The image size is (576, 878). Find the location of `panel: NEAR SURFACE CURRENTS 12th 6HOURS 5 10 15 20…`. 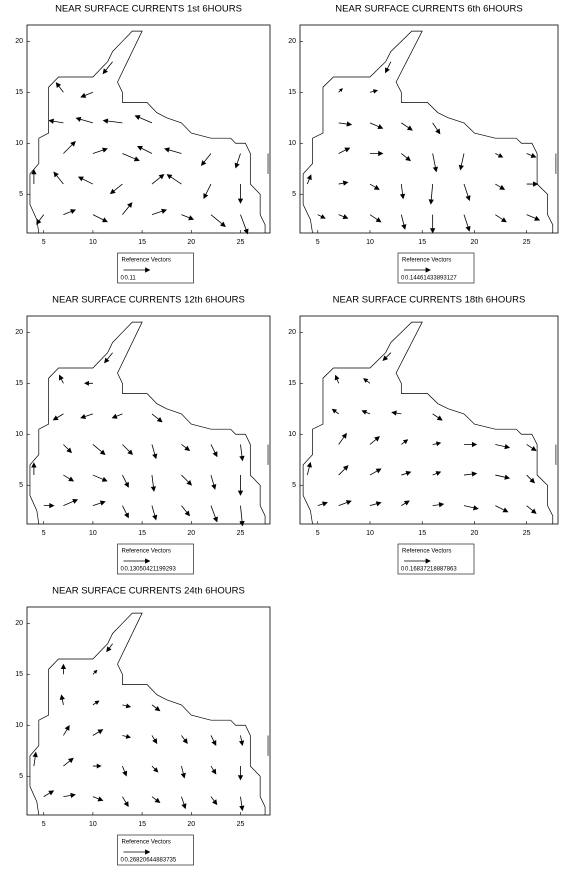

panel: NEAR SURFACE CURRENTS 12th 6HOURS 5 10 15 20… is located at coordinates (143, 435).